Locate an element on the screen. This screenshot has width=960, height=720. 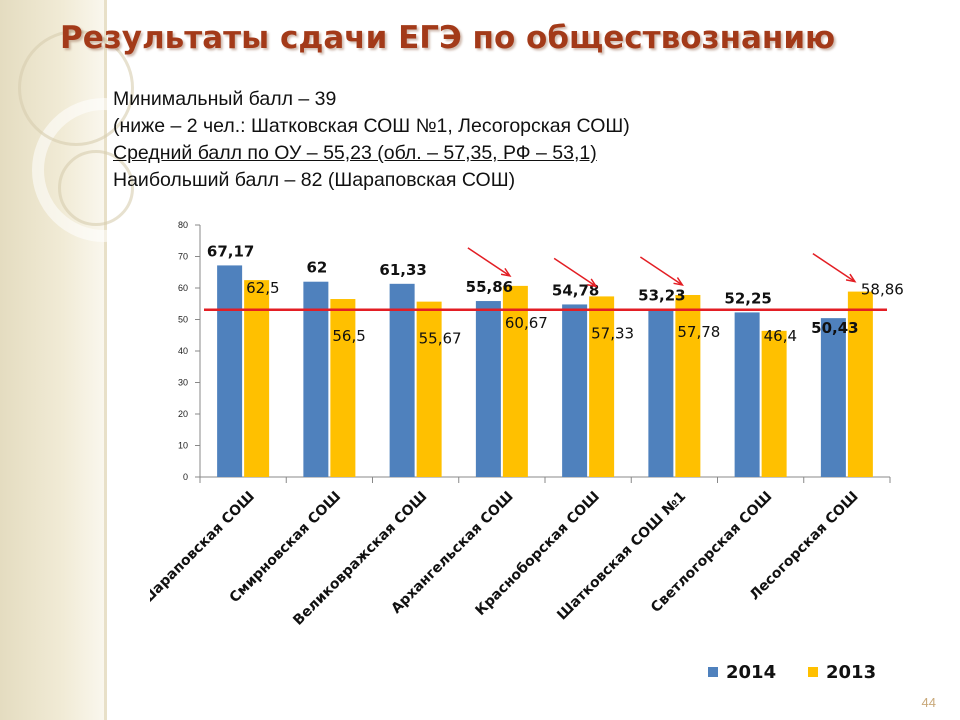
info-line-min-score: Минимальный балл – 39 is located at coordinates (225, 99).